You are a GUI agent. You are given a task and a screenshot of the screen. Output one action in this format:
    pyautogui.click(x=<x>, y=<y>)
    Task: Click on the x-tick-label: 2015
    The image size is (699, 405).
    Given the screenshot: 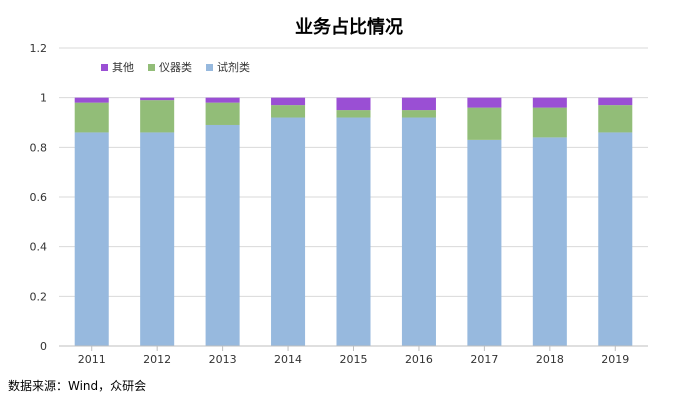 What is the action you would take?
    pyautogui.click(x=354, y=359)
    